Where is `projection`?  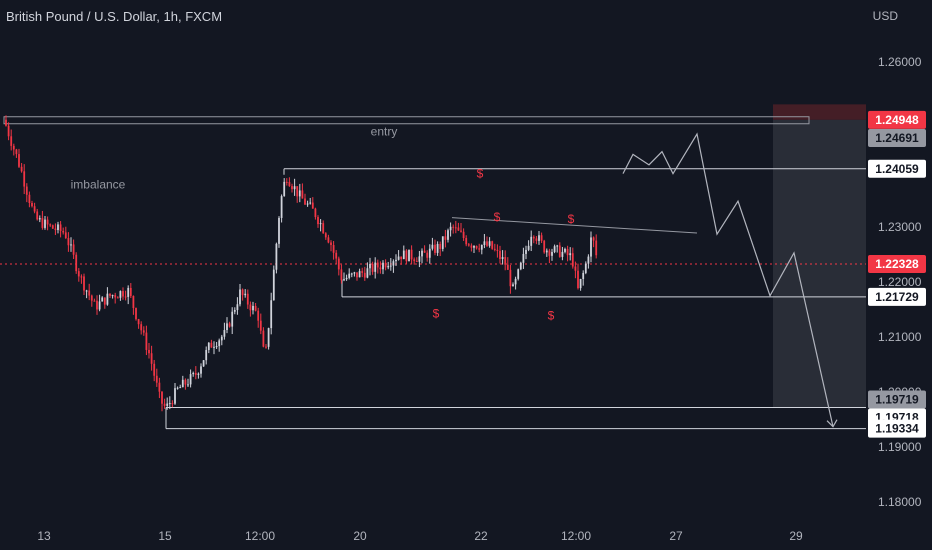
projection is located at coordinates (730, 280).